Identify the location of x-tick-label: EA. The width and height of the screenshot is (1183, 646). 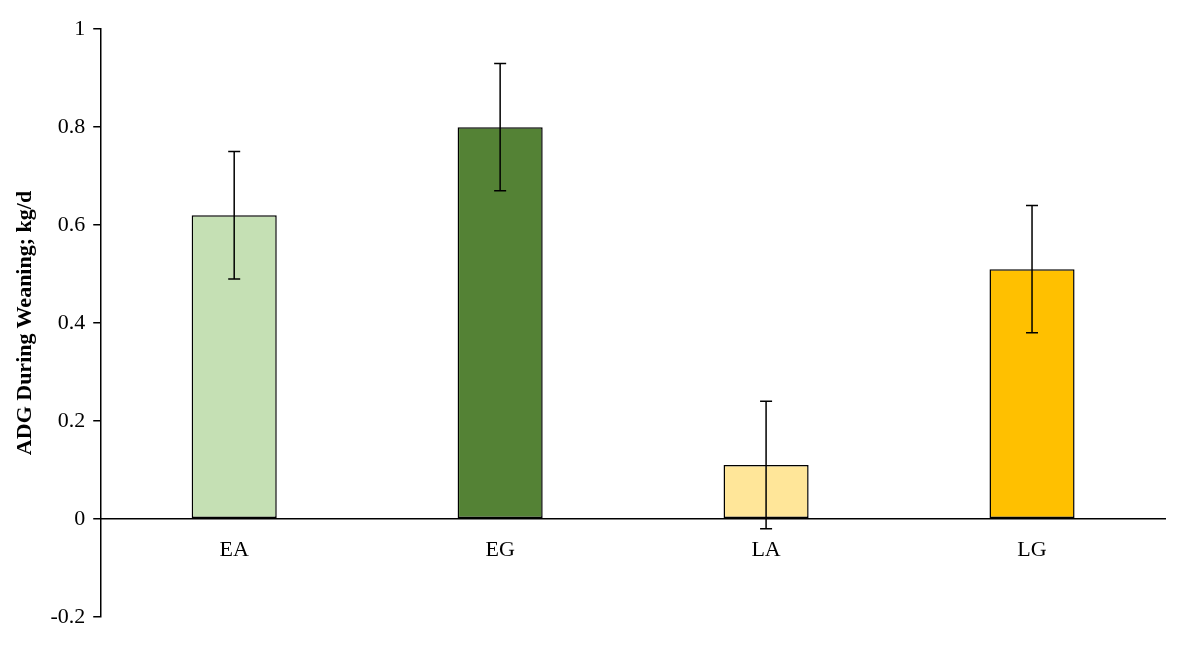
(234, 548).